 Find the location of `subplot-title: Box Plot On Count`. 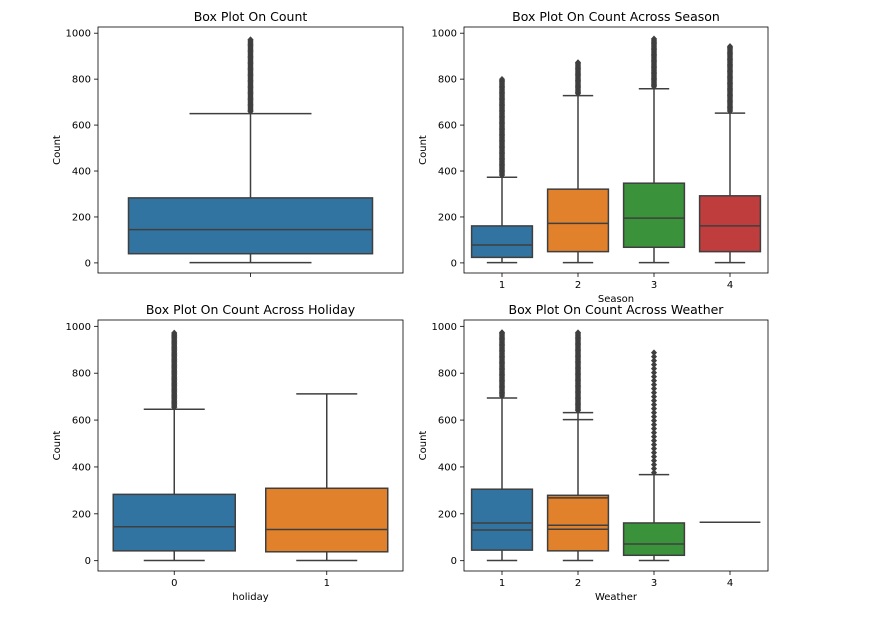

subplot-title: Box Plot On Count is located at coordinates (251, 16).